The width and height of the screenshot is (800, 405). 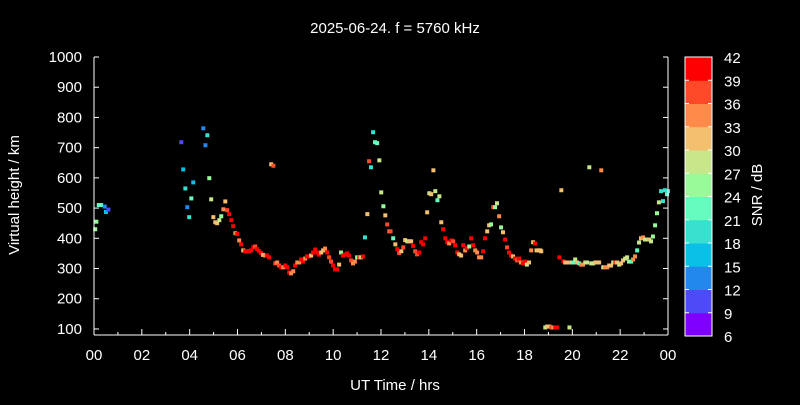 I want to click on x-tick-label: 02, so click(x=141, y=355).